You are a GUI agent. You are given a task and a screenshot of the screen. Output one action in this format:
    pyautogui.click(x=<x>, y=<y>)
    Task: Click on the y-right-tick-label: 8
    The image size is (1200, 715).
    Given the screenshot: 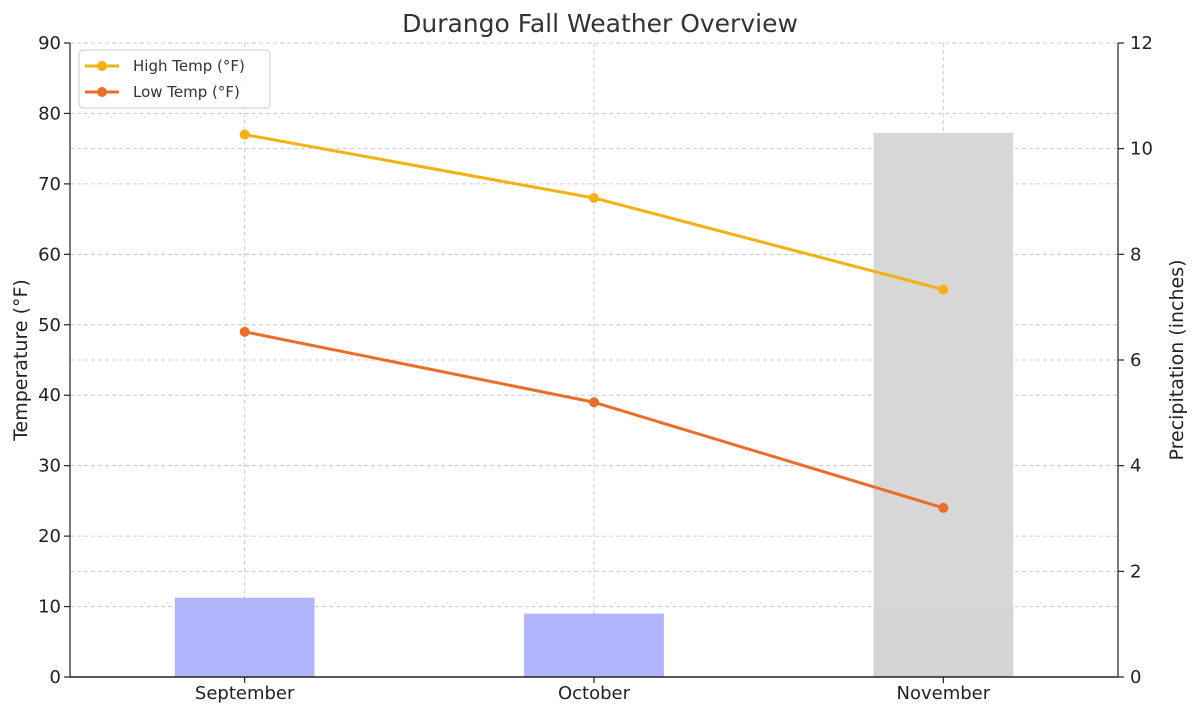 What is the action you would take?
    pyautogui.click(x=1135, y=254)
    